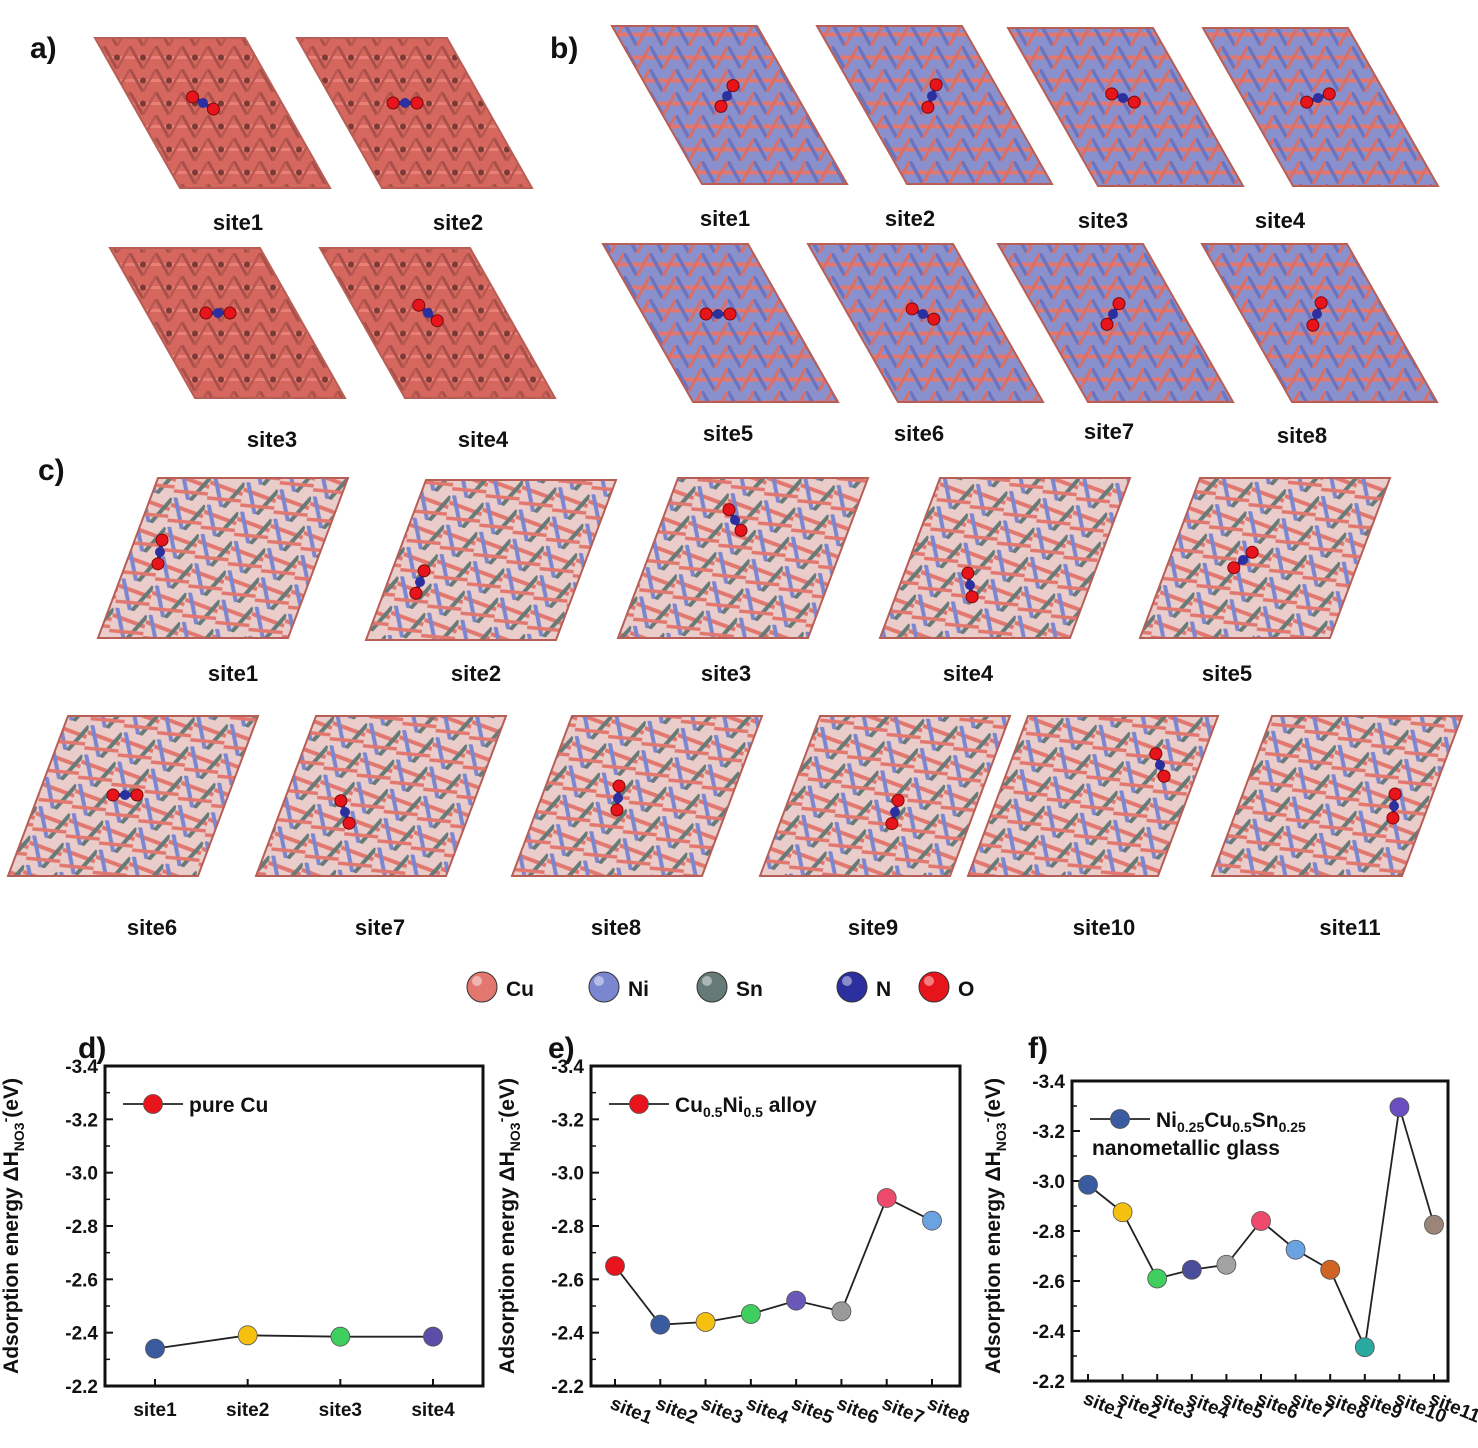  Describe the element at coordinates (1319, 323) in the screenshot. I see `cuni-structure-site8` at that location.